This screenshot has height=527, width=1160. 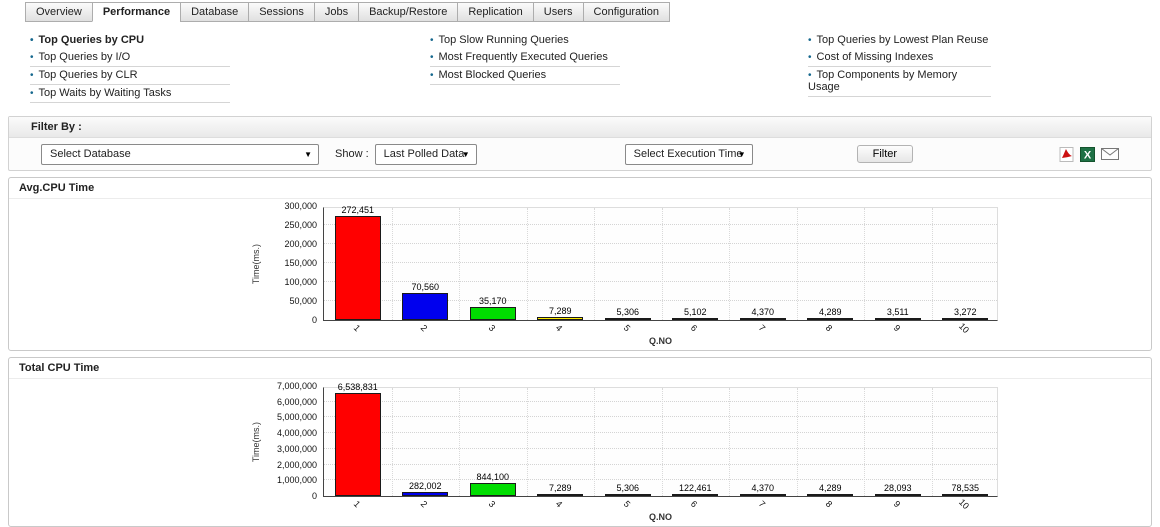 What do you see at coordinates (136, 12) in the screenshot?
I see `tab-performance: Performance` at bounding box center [136, 12].